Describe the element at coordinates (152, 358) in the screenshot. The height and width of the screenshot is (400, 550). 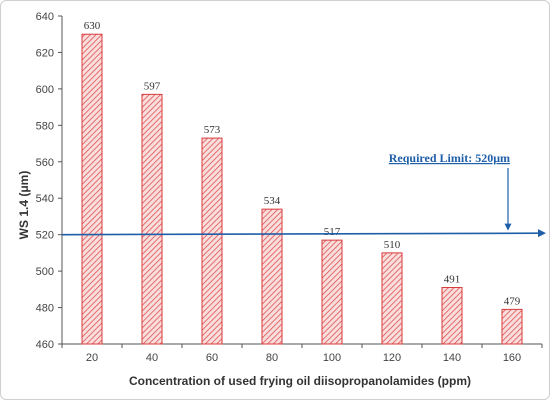
I see `x-tick-label: 40` at that location.